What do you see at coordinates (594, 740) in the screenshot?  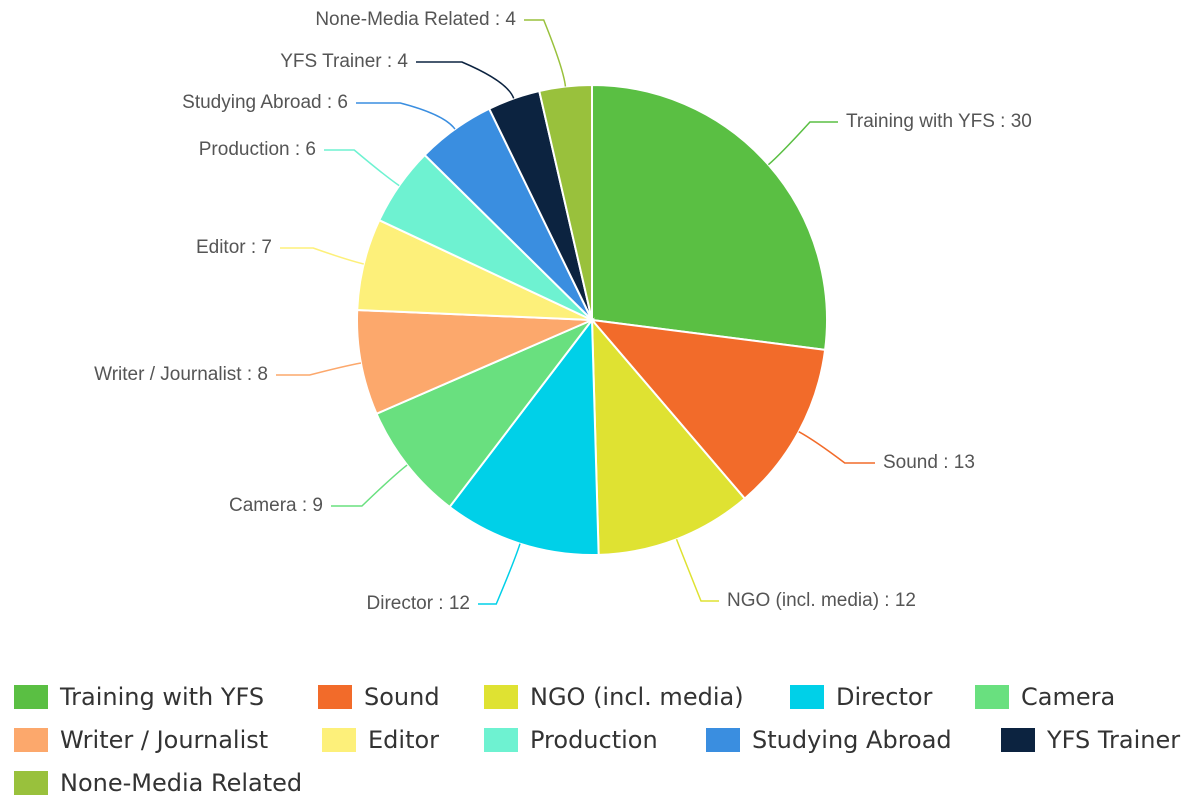 I see `legend-label: Production` at bounding box center [594, 740].